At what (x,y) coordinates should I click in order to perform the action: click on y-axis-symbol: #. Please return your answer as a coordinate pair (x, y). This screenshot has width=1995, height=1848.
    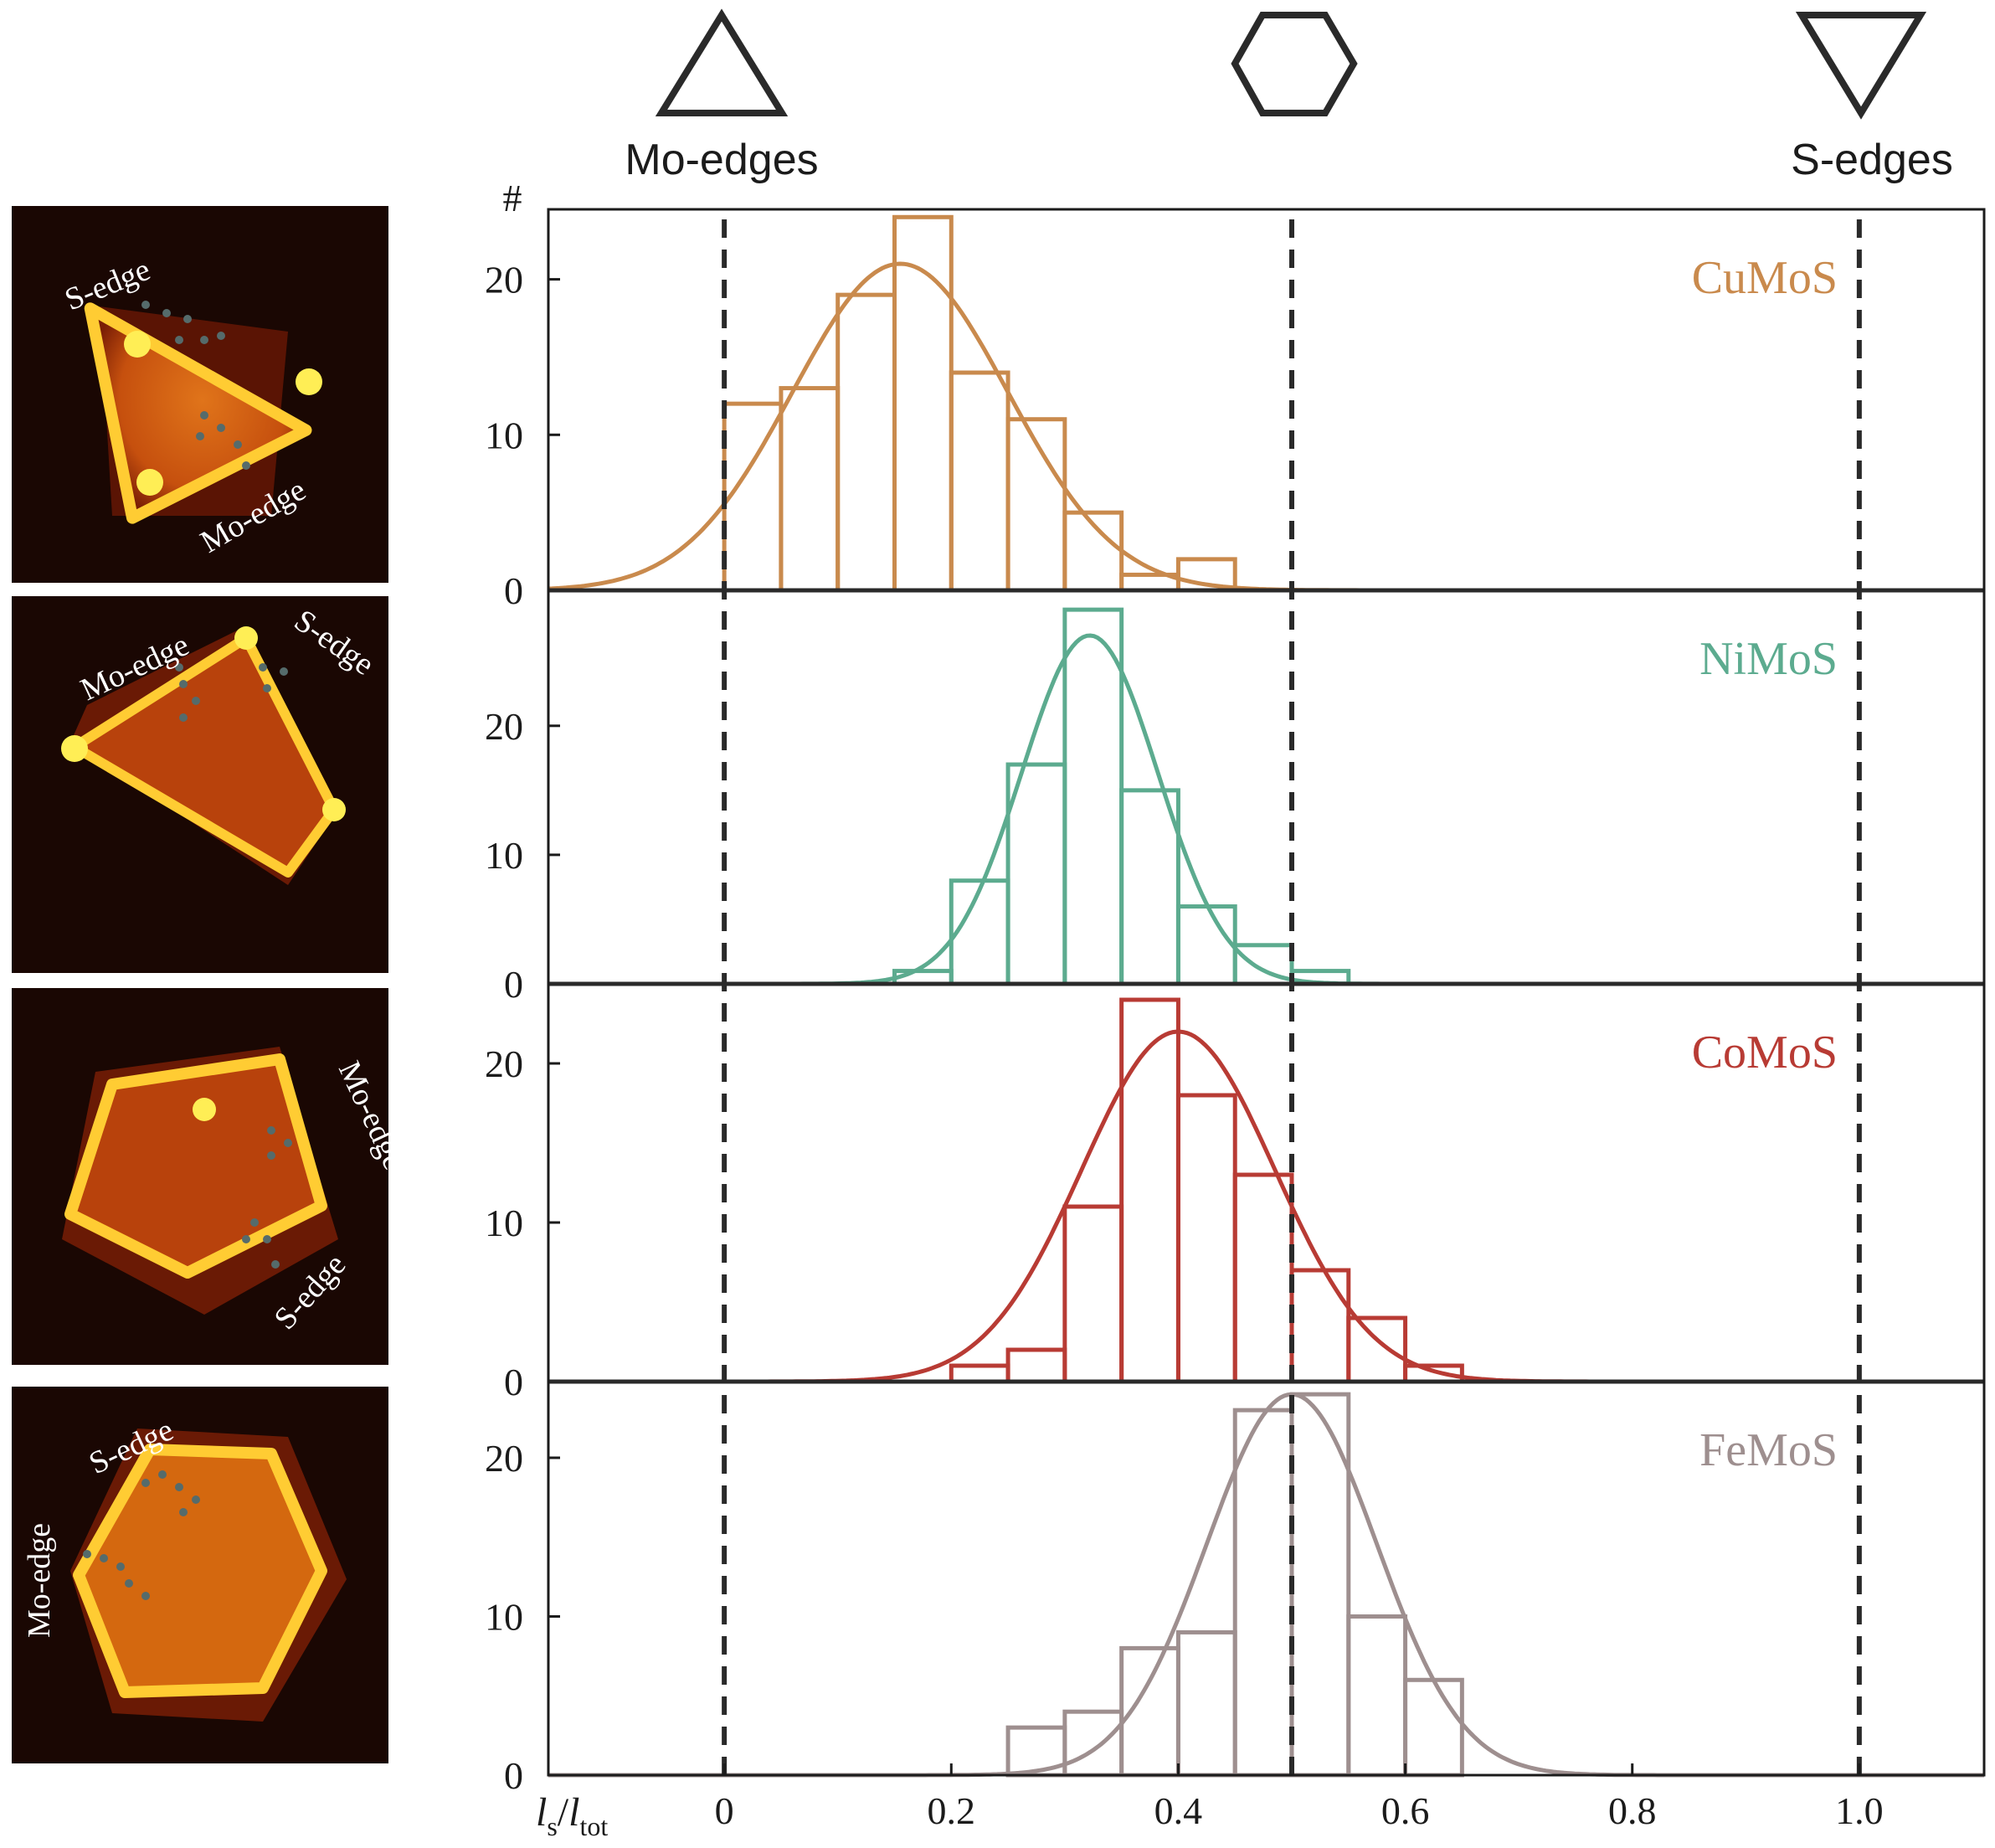
    Looking at the image, I should click on (512, 198).